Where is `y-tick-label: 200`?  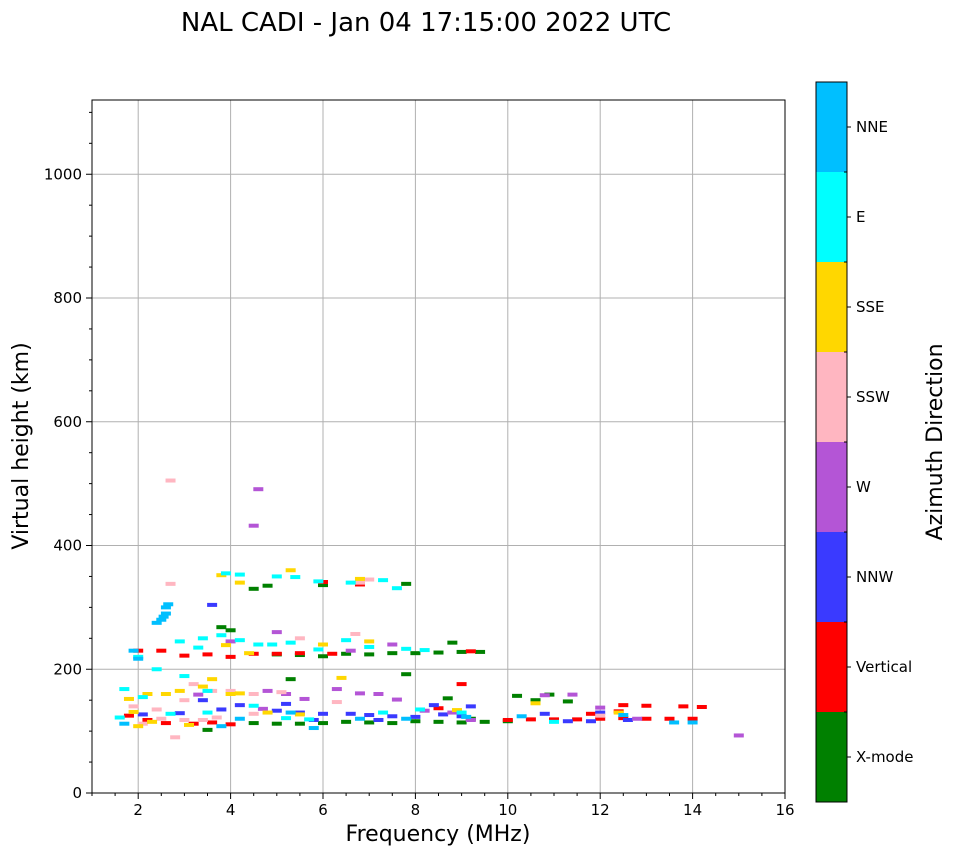
y-tick-label: 200 is located at coordinates (67, 669).